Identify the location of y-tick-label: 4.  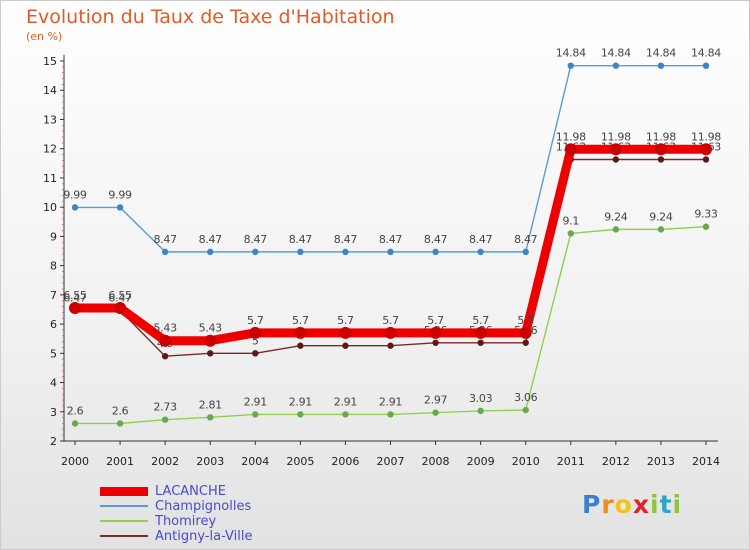
(53, 383).